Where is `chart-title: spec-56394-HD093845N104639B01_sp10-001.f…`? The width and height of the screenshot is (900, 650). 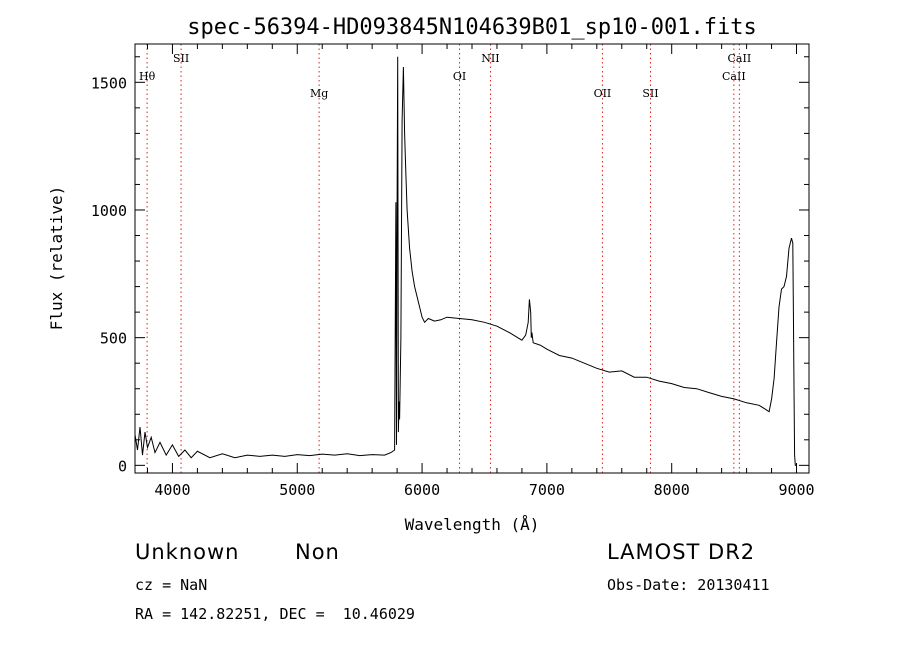
chart-title: spec-56394-HD093845N104639B01_sp10-001.f… is located at coordinates (472, 27).